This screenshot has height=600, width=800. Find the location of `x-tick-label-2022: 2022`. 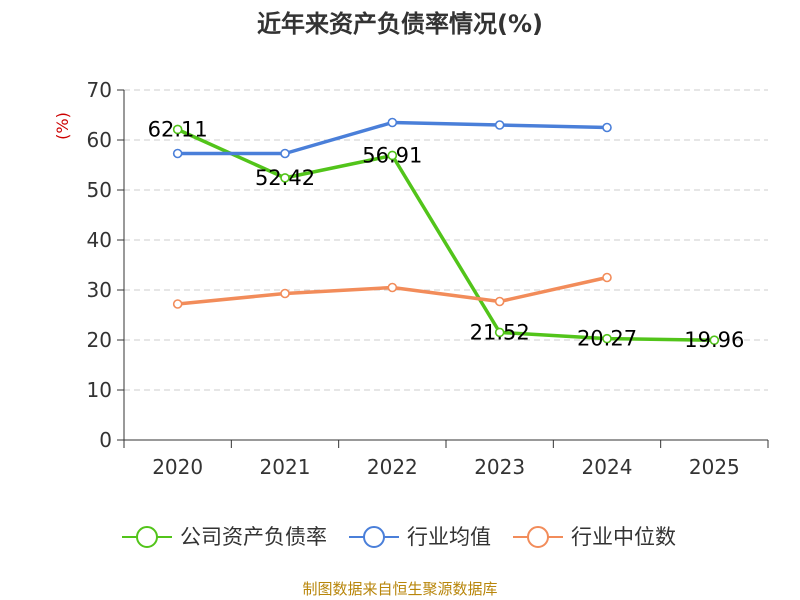

x-tick-label-2022: 2022 is located at coordinates (392, 467).